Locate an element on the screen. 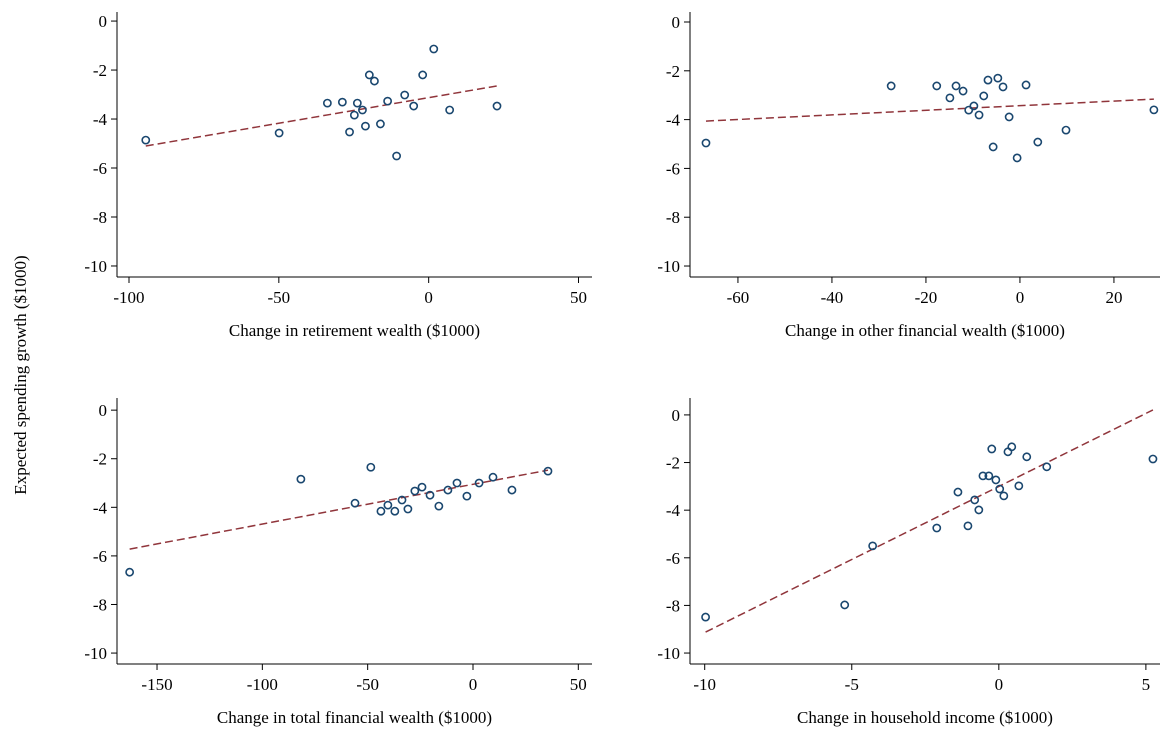 Image resolution: width=1164 pixels, height=736 pixels. x-axis-title: Change in retirement wealth ($1000) is located at coordinates (354, 330).